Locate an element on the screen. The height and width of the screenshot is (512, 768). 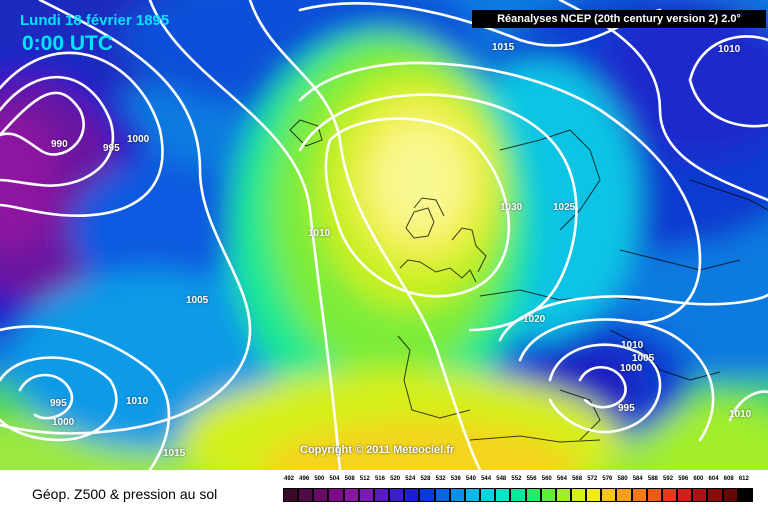
isobar-label: 1030 is located at coordinates (511, 207).